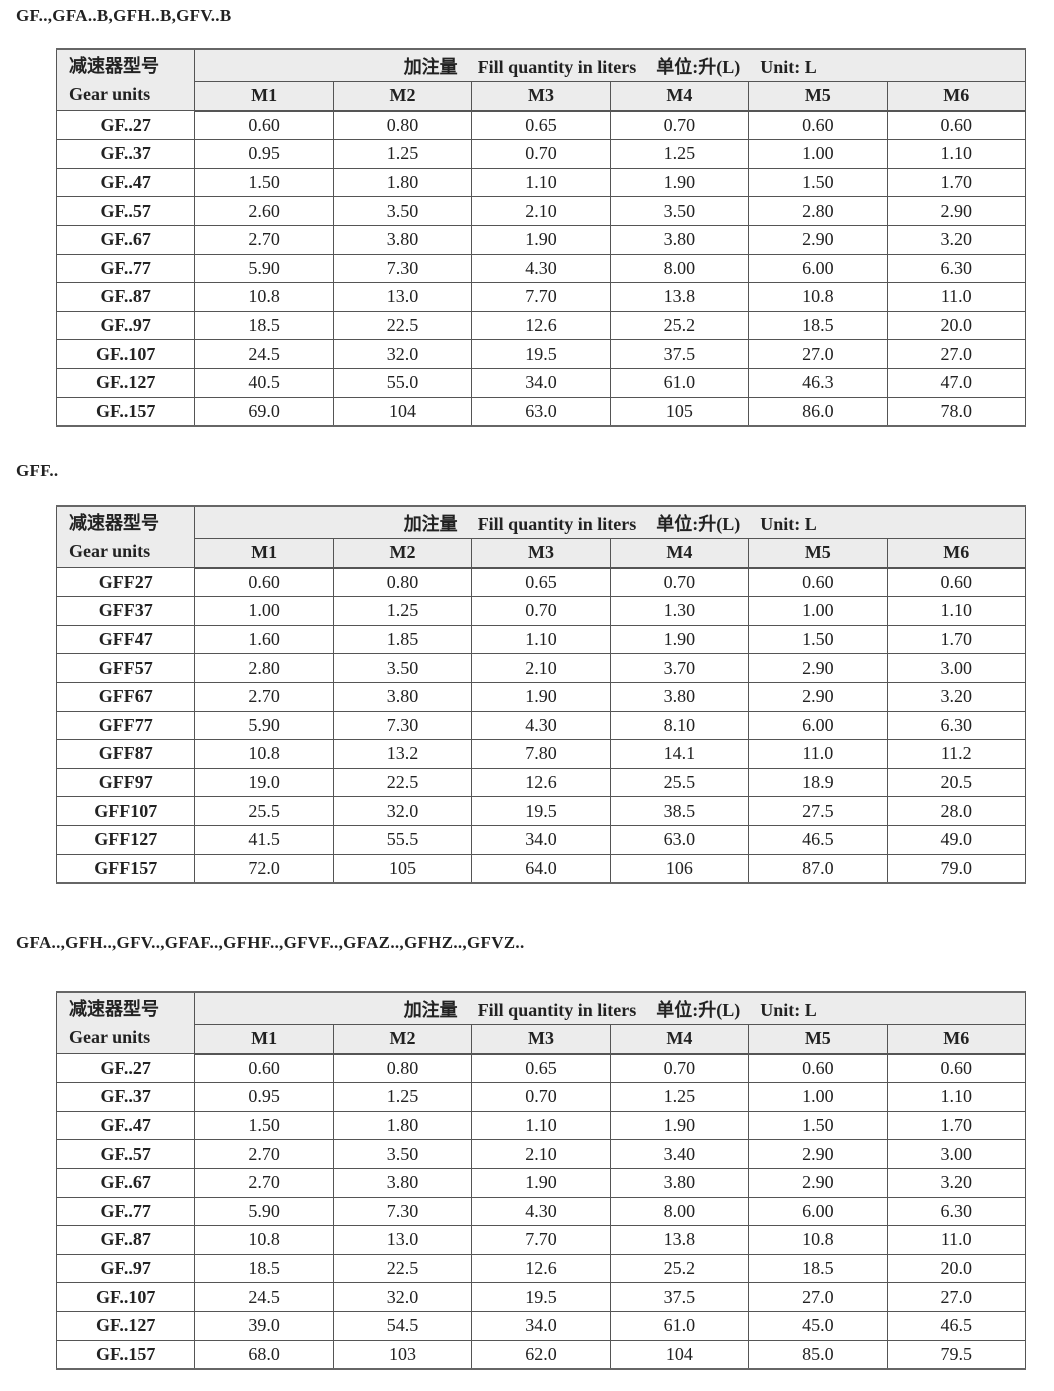  What do you see at coordinates (264, 668) in the screenshot?
I see `fill-value-cell: 2.80` at bounding box center [264, 668].